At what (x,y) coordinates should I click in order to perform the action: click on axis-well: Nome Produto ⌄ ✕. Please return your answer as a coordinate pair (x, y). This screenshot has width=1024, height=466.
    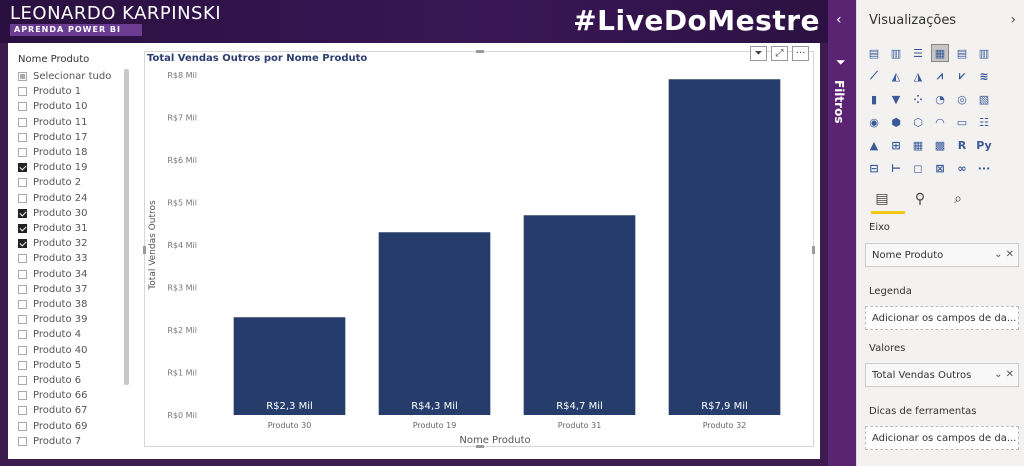
    Looking at the image, I should click on (942, 255).